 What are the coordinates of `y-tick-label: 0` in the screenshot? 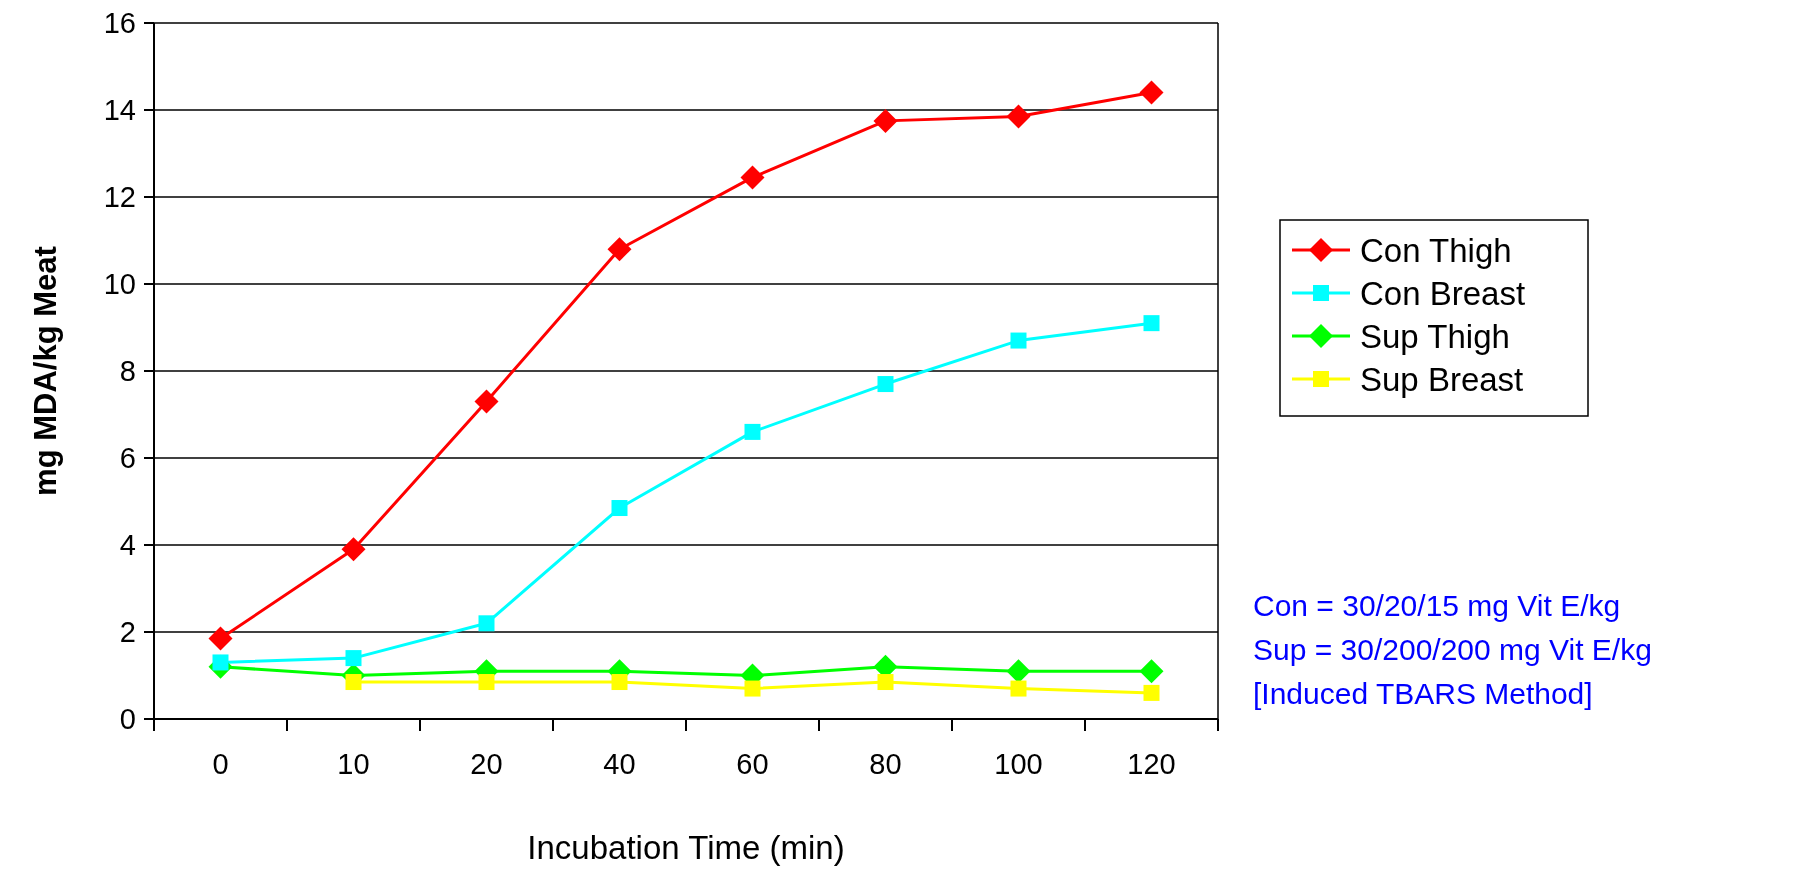 It's located at (127, 719).